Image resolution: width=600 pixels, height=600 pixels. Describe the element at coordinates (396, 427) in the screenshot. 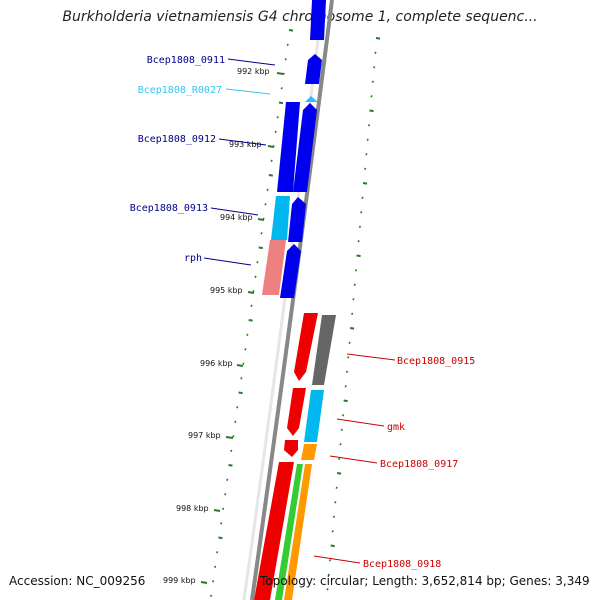

I see `gene-label-gmk: gmk` at that location.